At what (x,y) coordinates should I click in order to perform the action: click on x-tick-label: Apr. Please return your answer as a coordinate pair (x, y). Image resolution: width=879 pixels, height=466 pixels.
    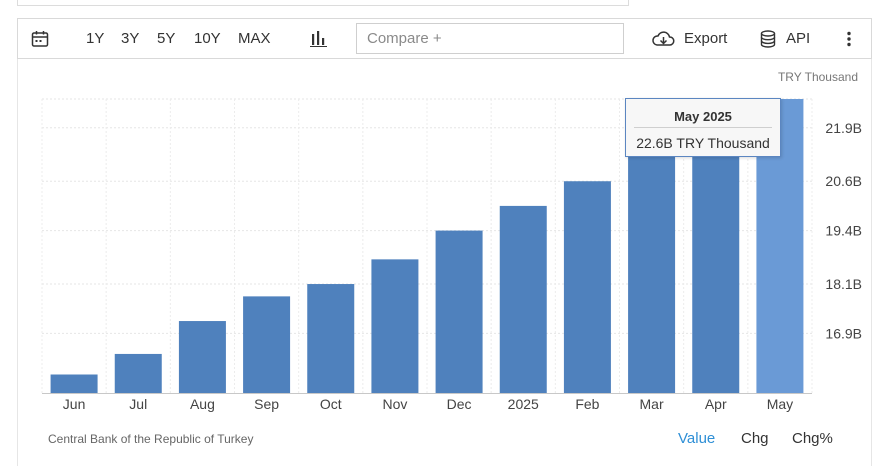
    Looking at the image, I should click on (716, 404).